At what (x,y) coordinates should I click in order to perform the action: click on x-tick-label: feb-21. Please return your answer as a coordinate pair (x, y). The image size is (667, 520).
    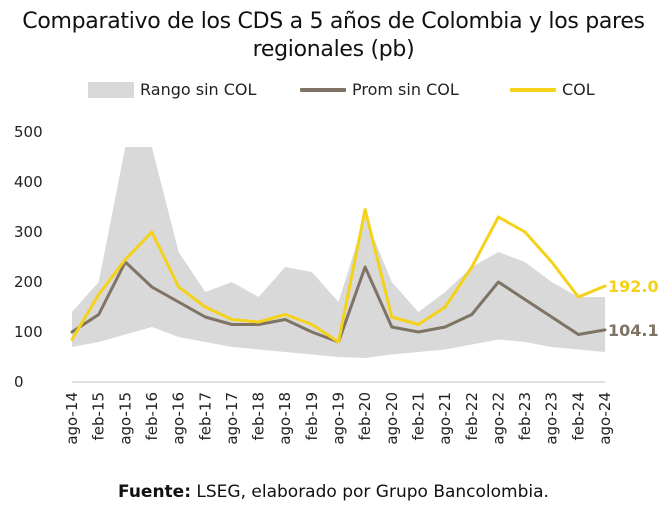
    Looking at the image, I should click on (418, 416).